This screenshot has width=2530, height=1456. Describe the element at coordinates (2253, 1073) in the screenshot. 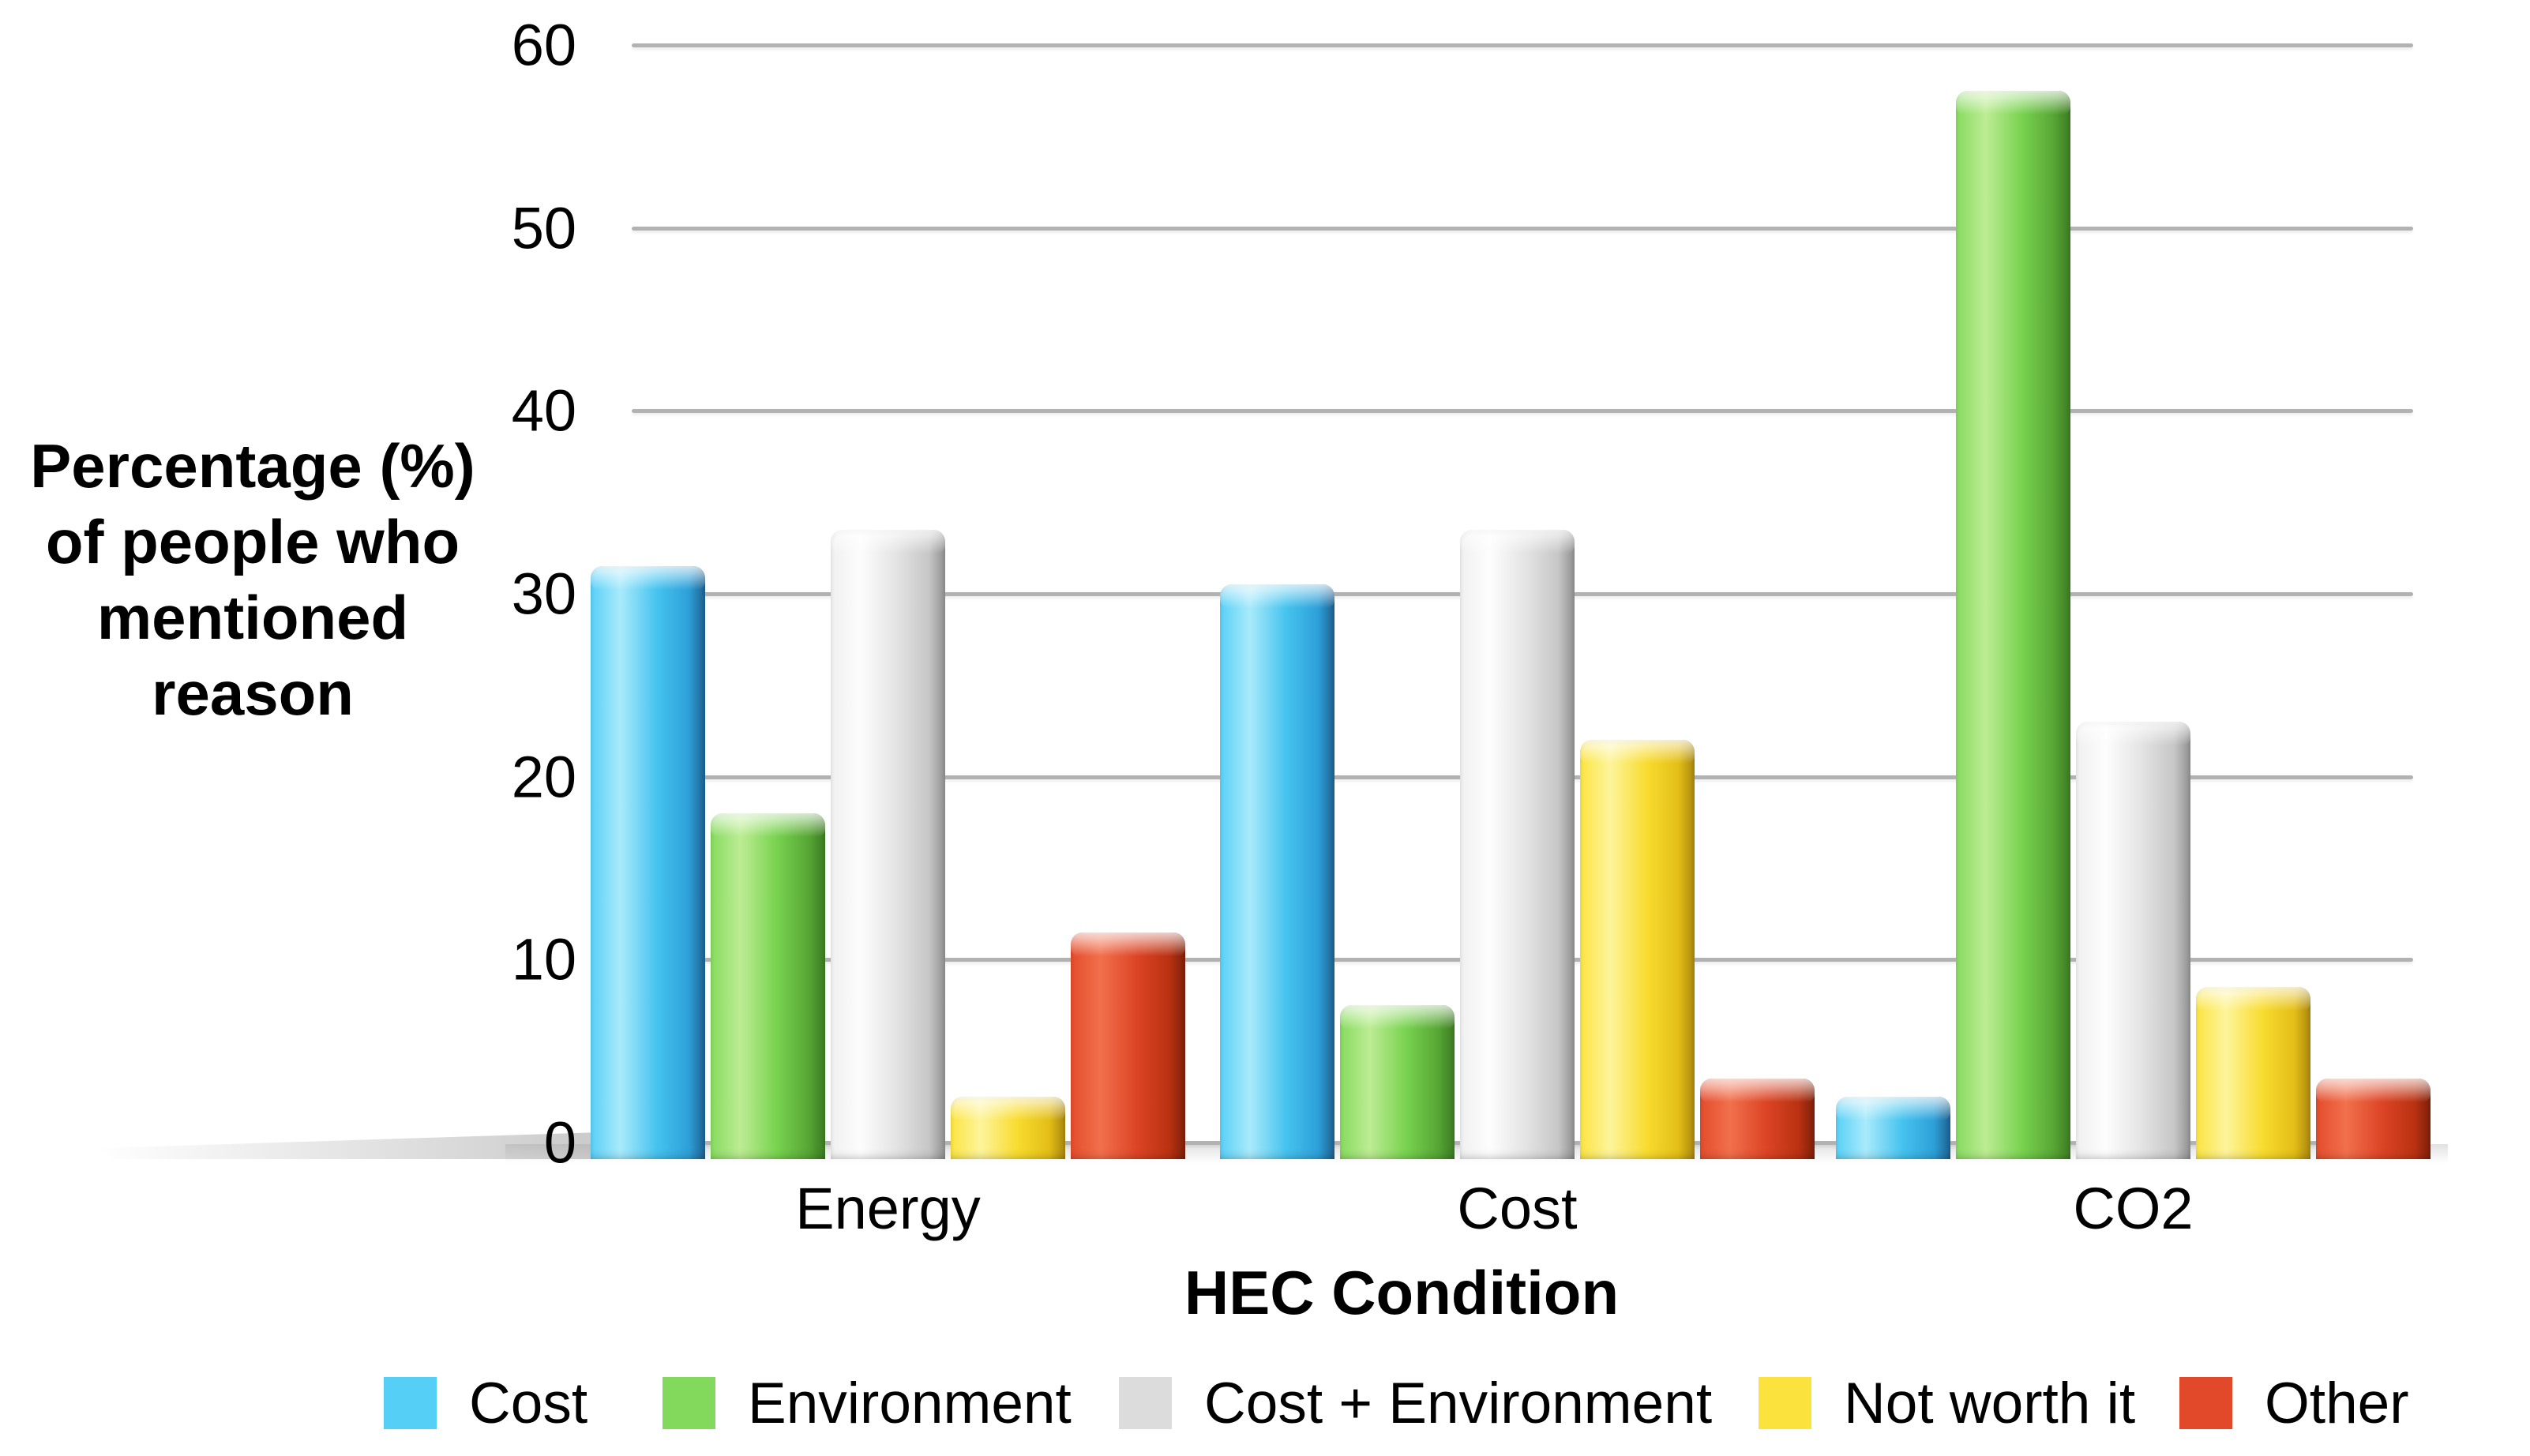

I see `bar-co2-not-worth-it` at that location.